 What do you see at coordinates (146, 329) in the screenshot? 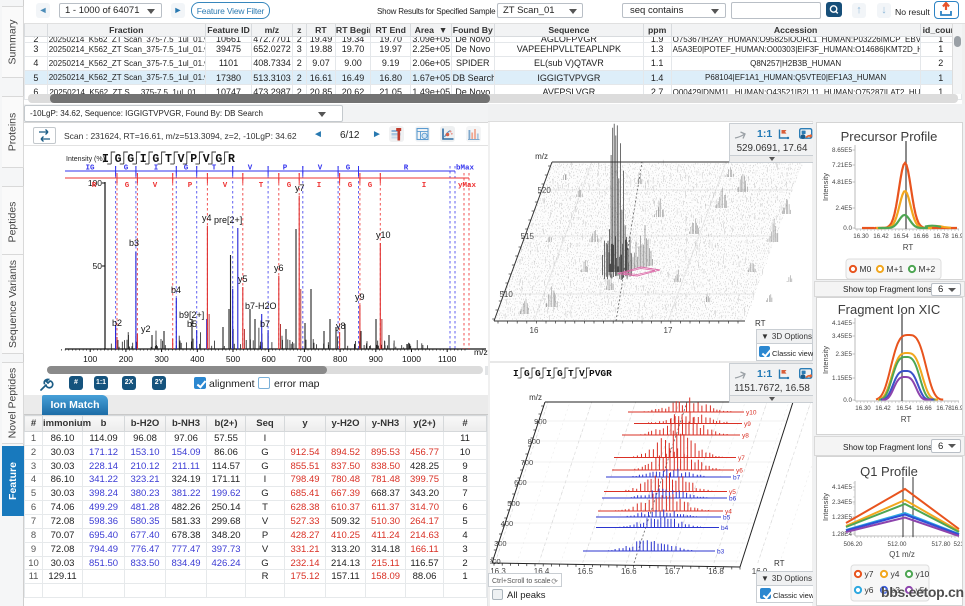
I see `svg-text: y2` at bounding box center [146, 329].